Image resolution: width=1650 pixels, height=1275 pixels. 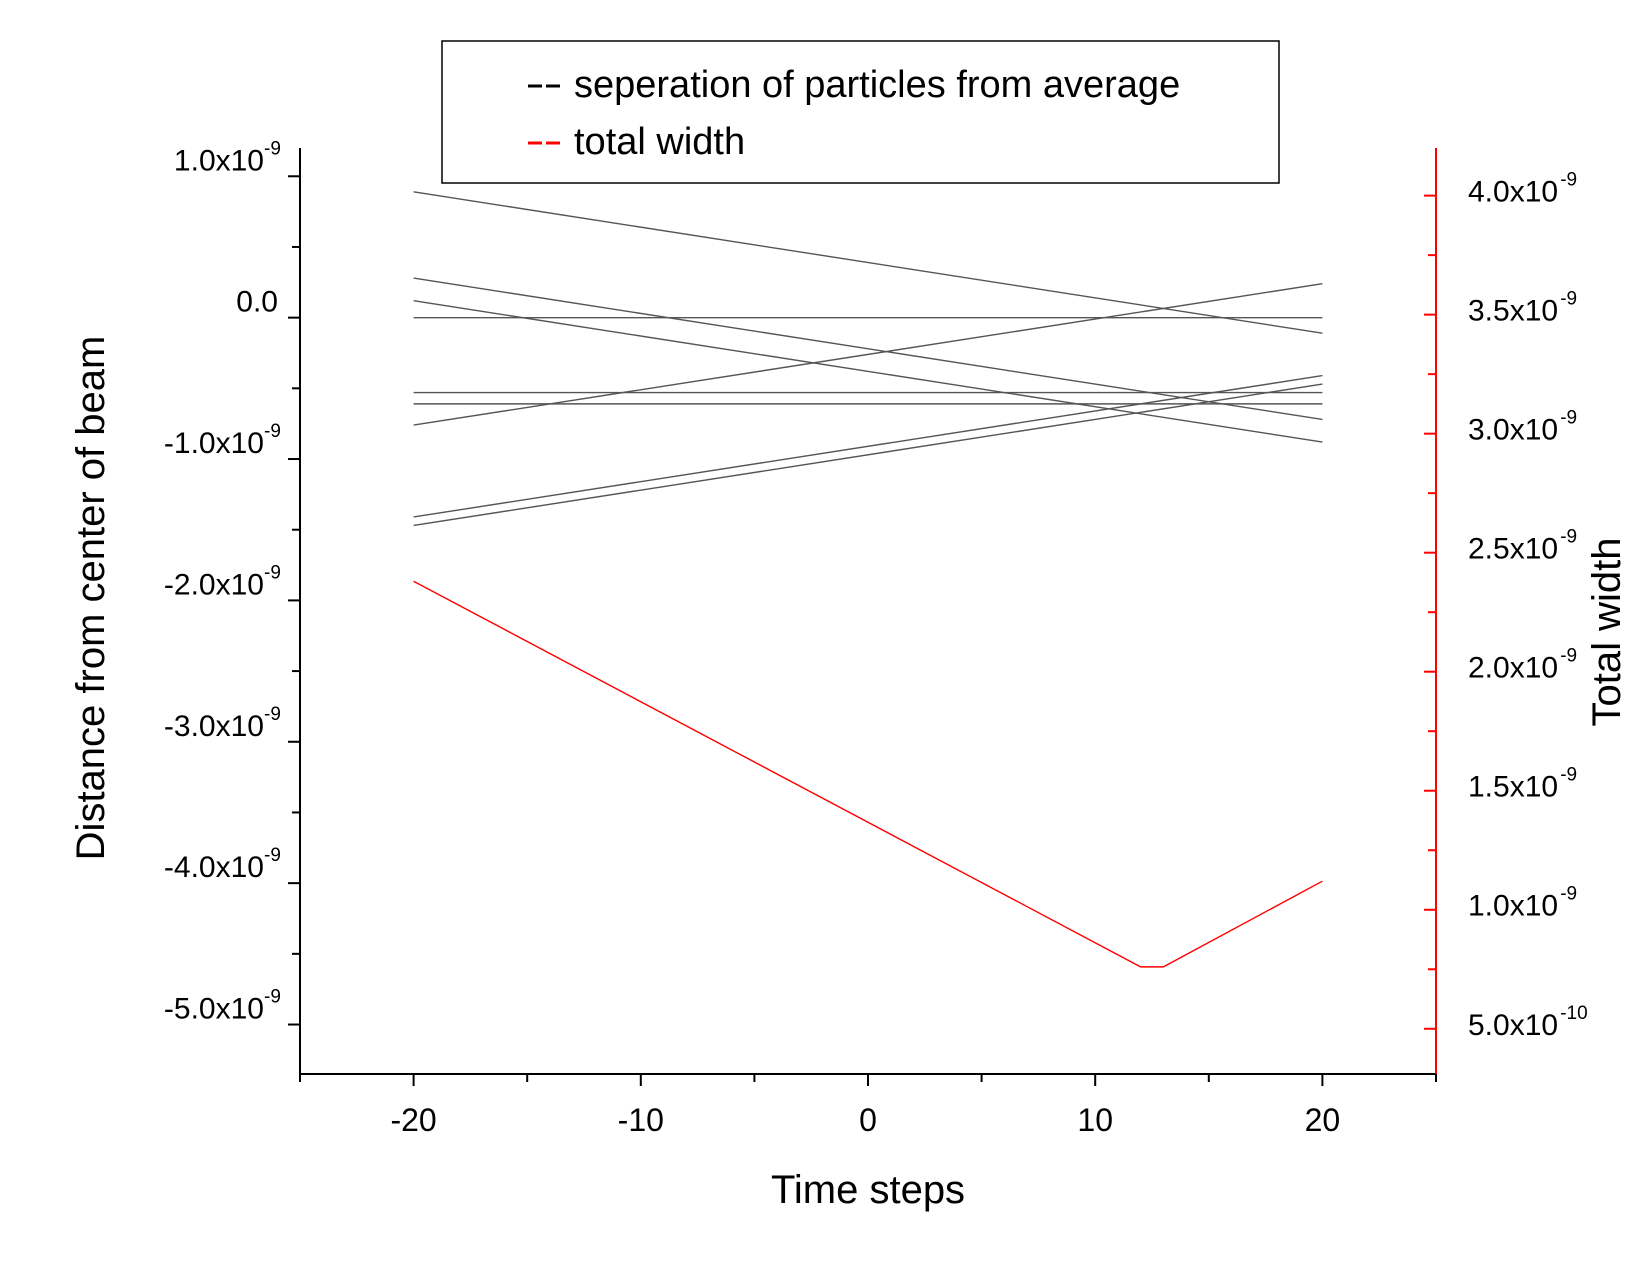 What do you see at coordinates (1513, 311) in the screenshot?
I see `y2-tick-label: 3.5x10` at bounding box center [1513, 311].